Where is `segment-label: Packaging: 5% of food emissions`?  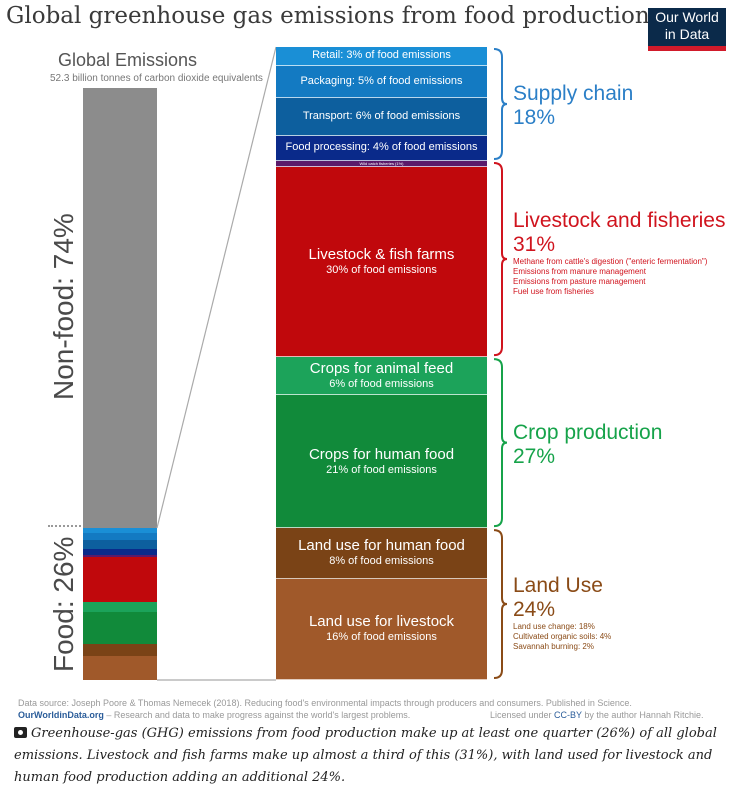
segment-label: Packaging: 5% of food emissions is located at coordinates (381, 80).